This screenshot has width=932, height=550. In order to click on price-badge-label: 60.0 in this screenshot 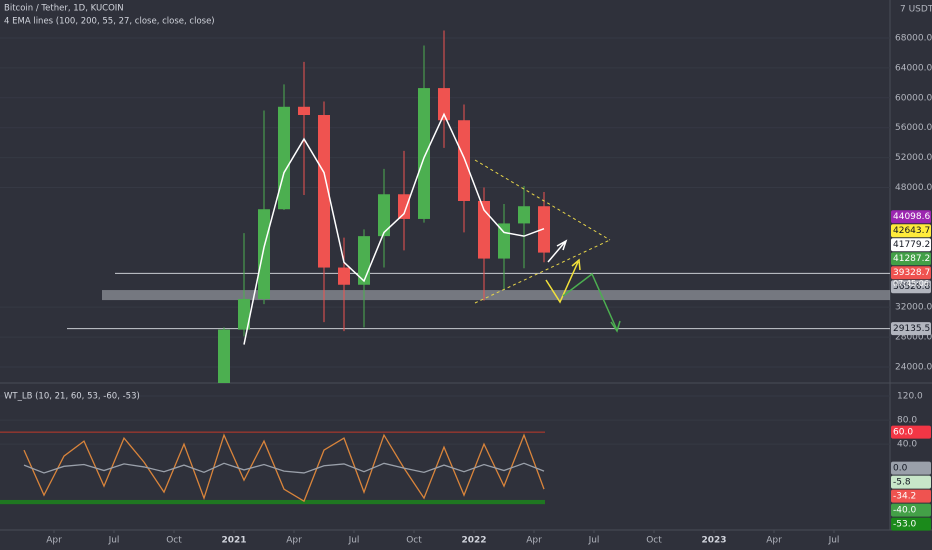, I will do `click(903, 433)`.